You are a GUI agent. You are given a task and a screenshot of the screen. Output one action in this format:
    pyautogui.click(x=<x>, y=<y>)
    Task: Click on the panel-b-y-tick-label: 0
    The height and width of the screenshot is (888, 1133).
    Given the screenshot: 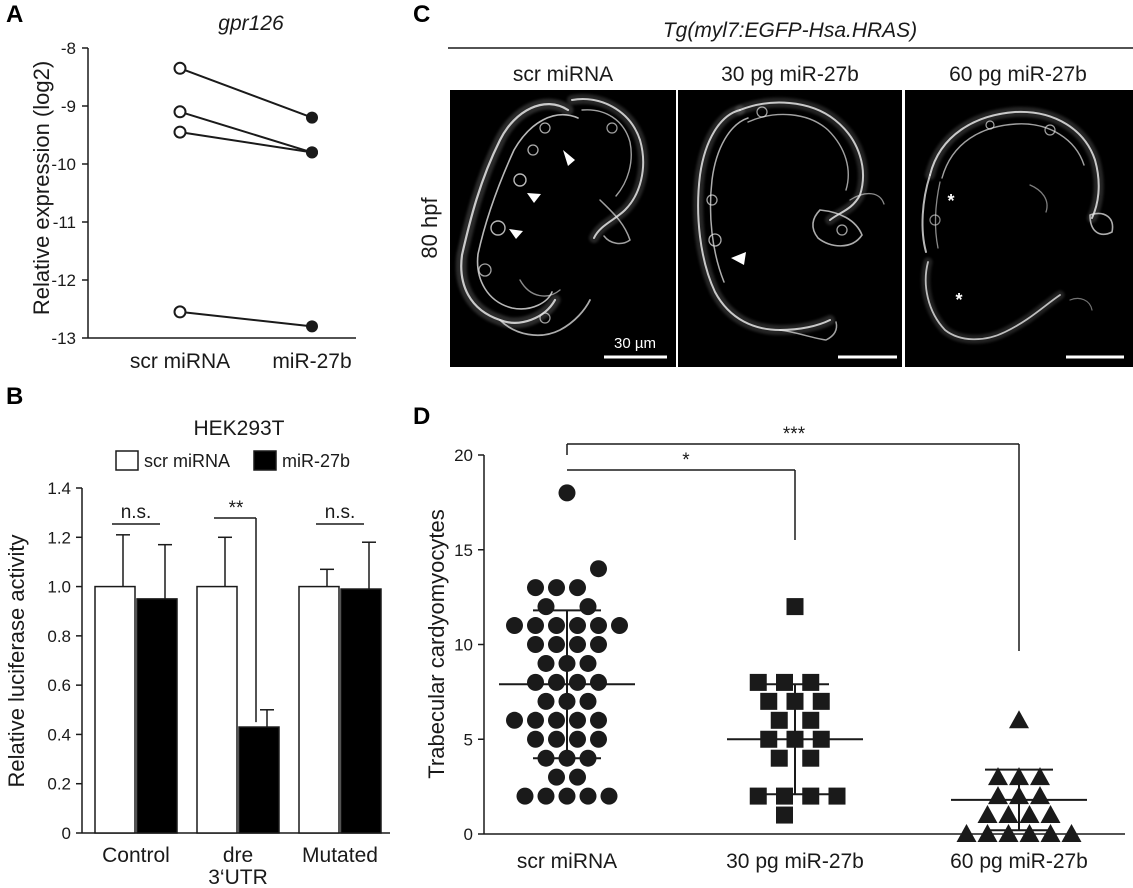 What is the action you would take?
    pyautogui.click(x=66, y=833)
    